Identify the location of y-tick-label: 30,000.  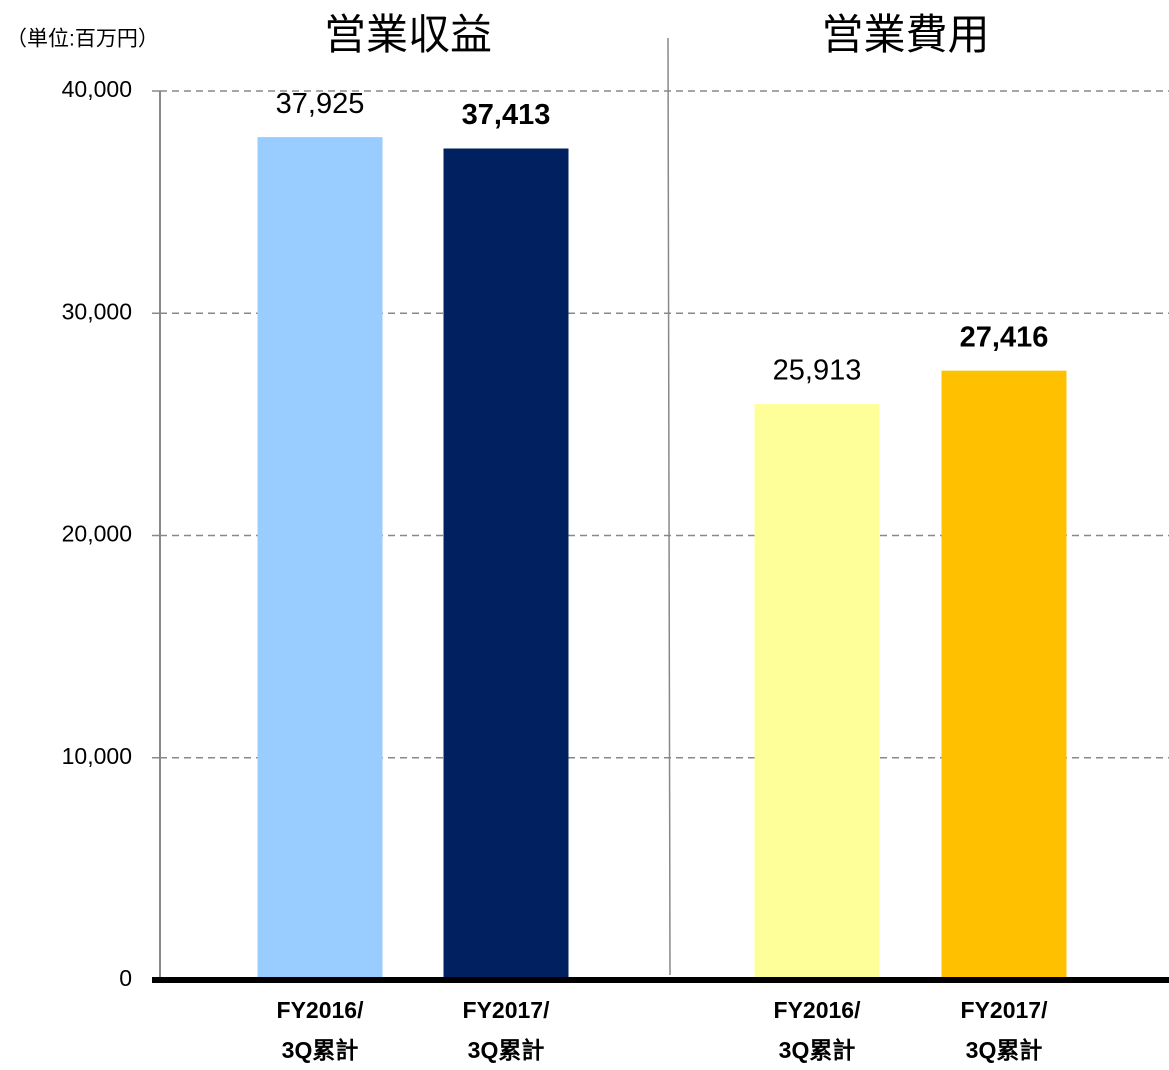
(97, 311).